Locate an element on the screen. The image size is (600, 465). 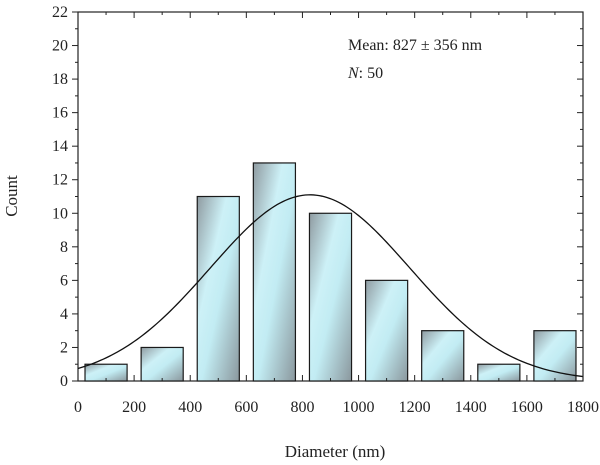
n-annotation: N: 50 is located at coordinates (365, 73).